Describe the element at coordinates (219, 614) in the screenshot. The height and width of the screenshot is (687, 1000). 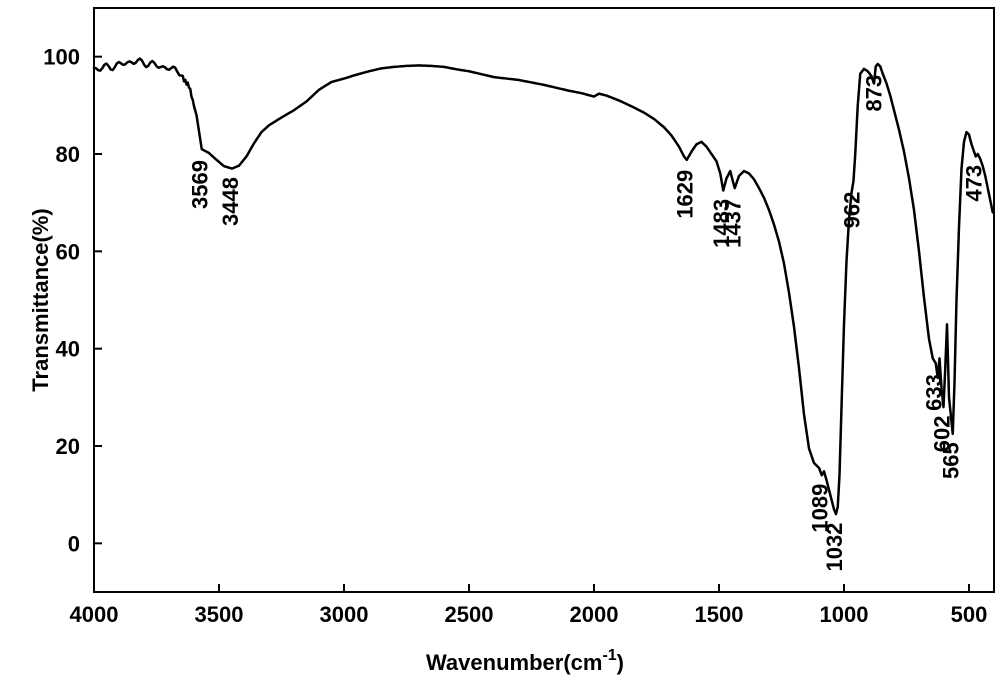
I see `x-tick-label: 3500` at that location.